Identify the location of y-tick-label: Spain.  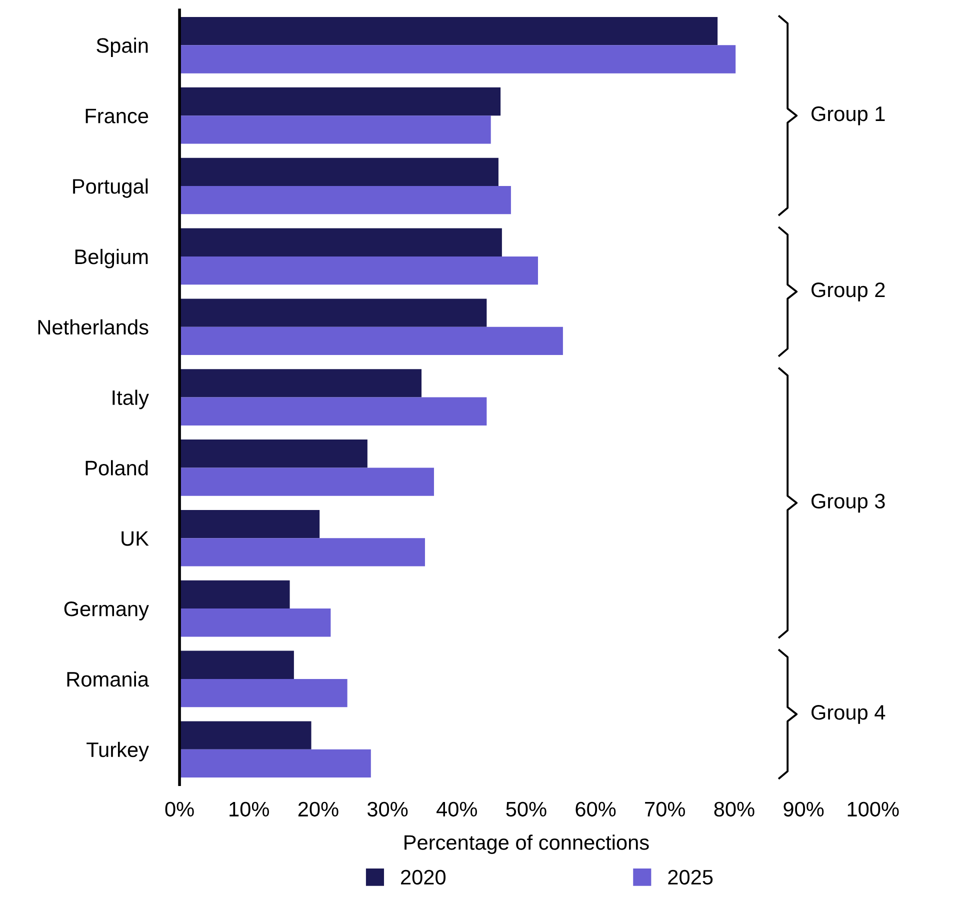
(122, 48).